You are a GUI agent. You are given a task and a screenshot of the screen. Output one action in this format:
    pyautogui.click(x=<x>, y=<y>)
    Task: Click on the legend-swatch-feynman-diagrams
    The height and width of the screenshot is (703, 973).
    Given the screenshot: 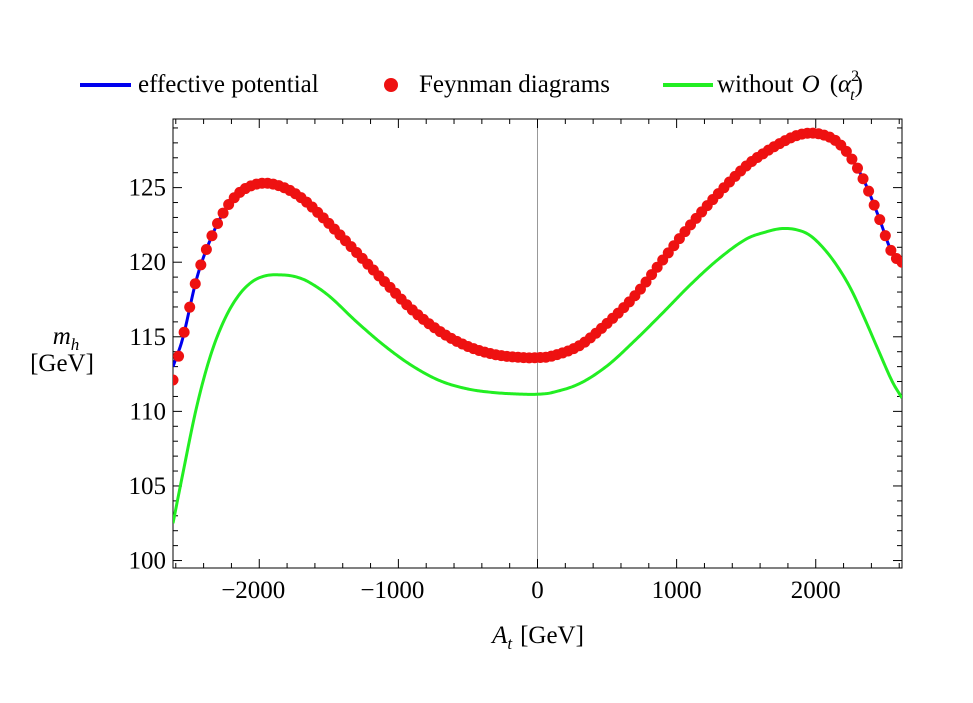 What is the action you would take?
    pyautogui.click(x=391, y=85)
    